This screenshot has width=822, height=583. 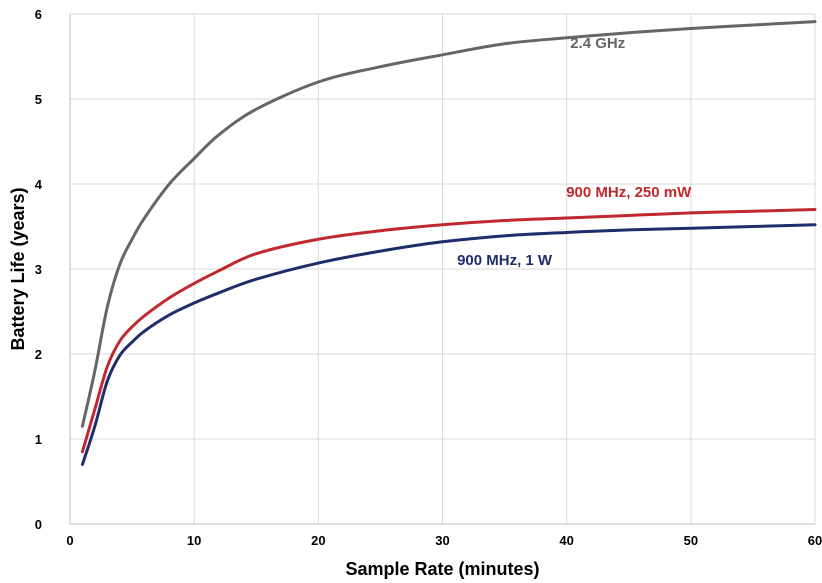 I want to click on y-tick-label: 4, so click(x=39, y=184).